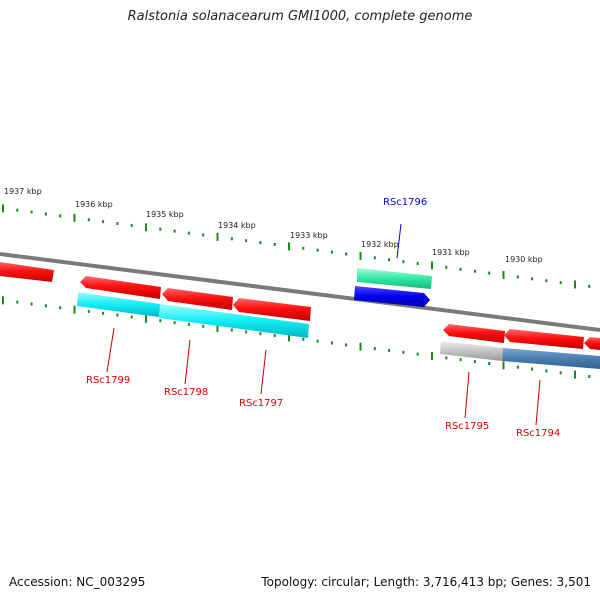 The height and width of the screenshot is (600, 600). What do you see at coordinates (471, 351) in the screenshot?
I see `cds-rsc1795` at bounding box center [471, 351].